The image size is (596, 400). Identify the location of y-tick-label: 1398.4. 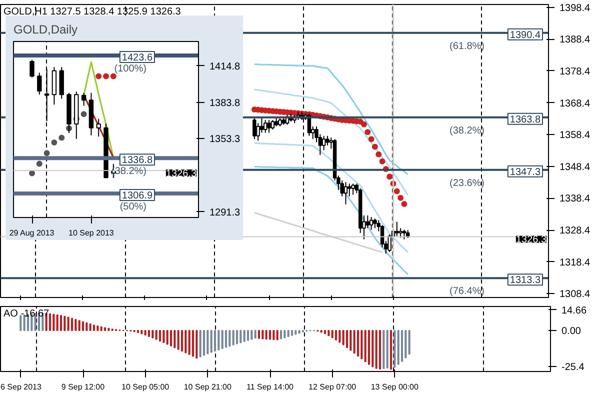
(575, 8).